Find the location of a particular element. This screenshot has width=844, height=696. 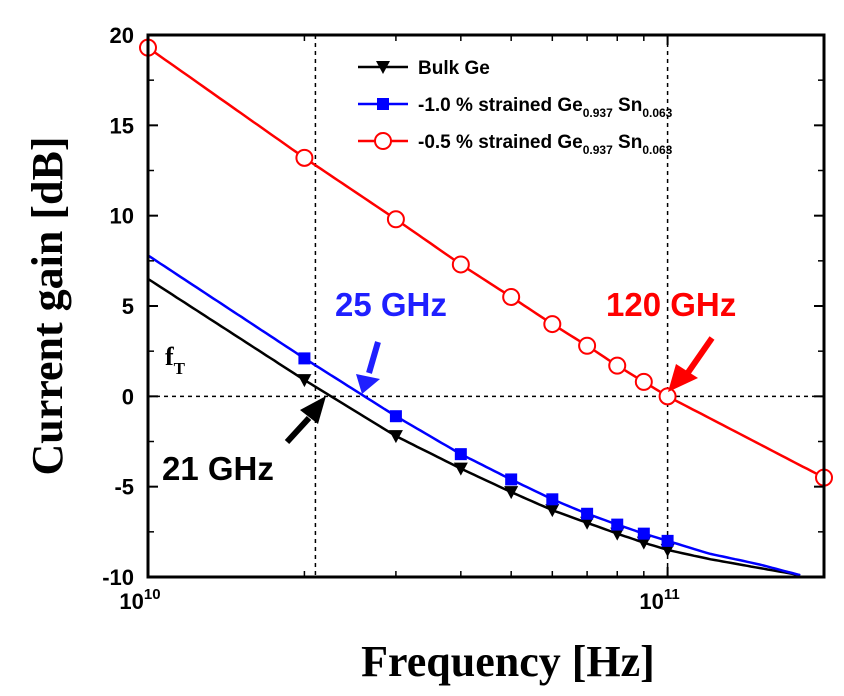

x-tick-label-1: 1011 is located at coordinates (659, 600).